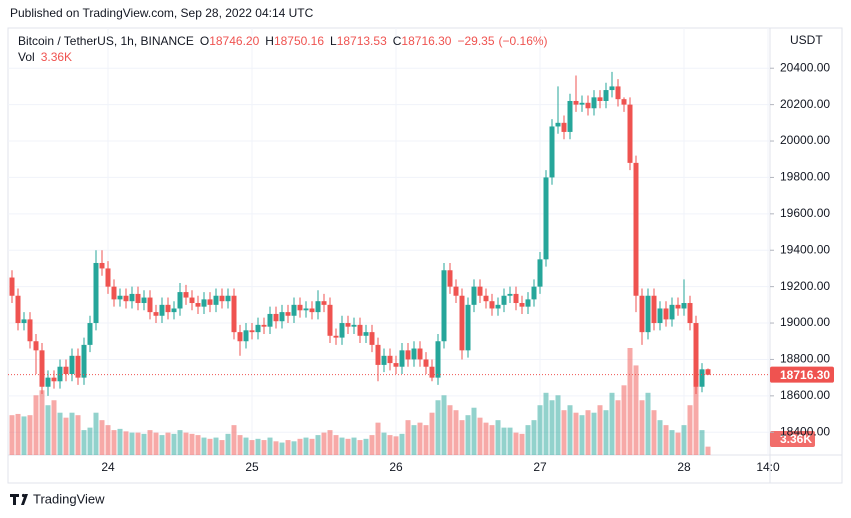  Describe the element at coordinates (796, 439) in the screenshot. I see `volume-badge-label: 3.36K` at that location.